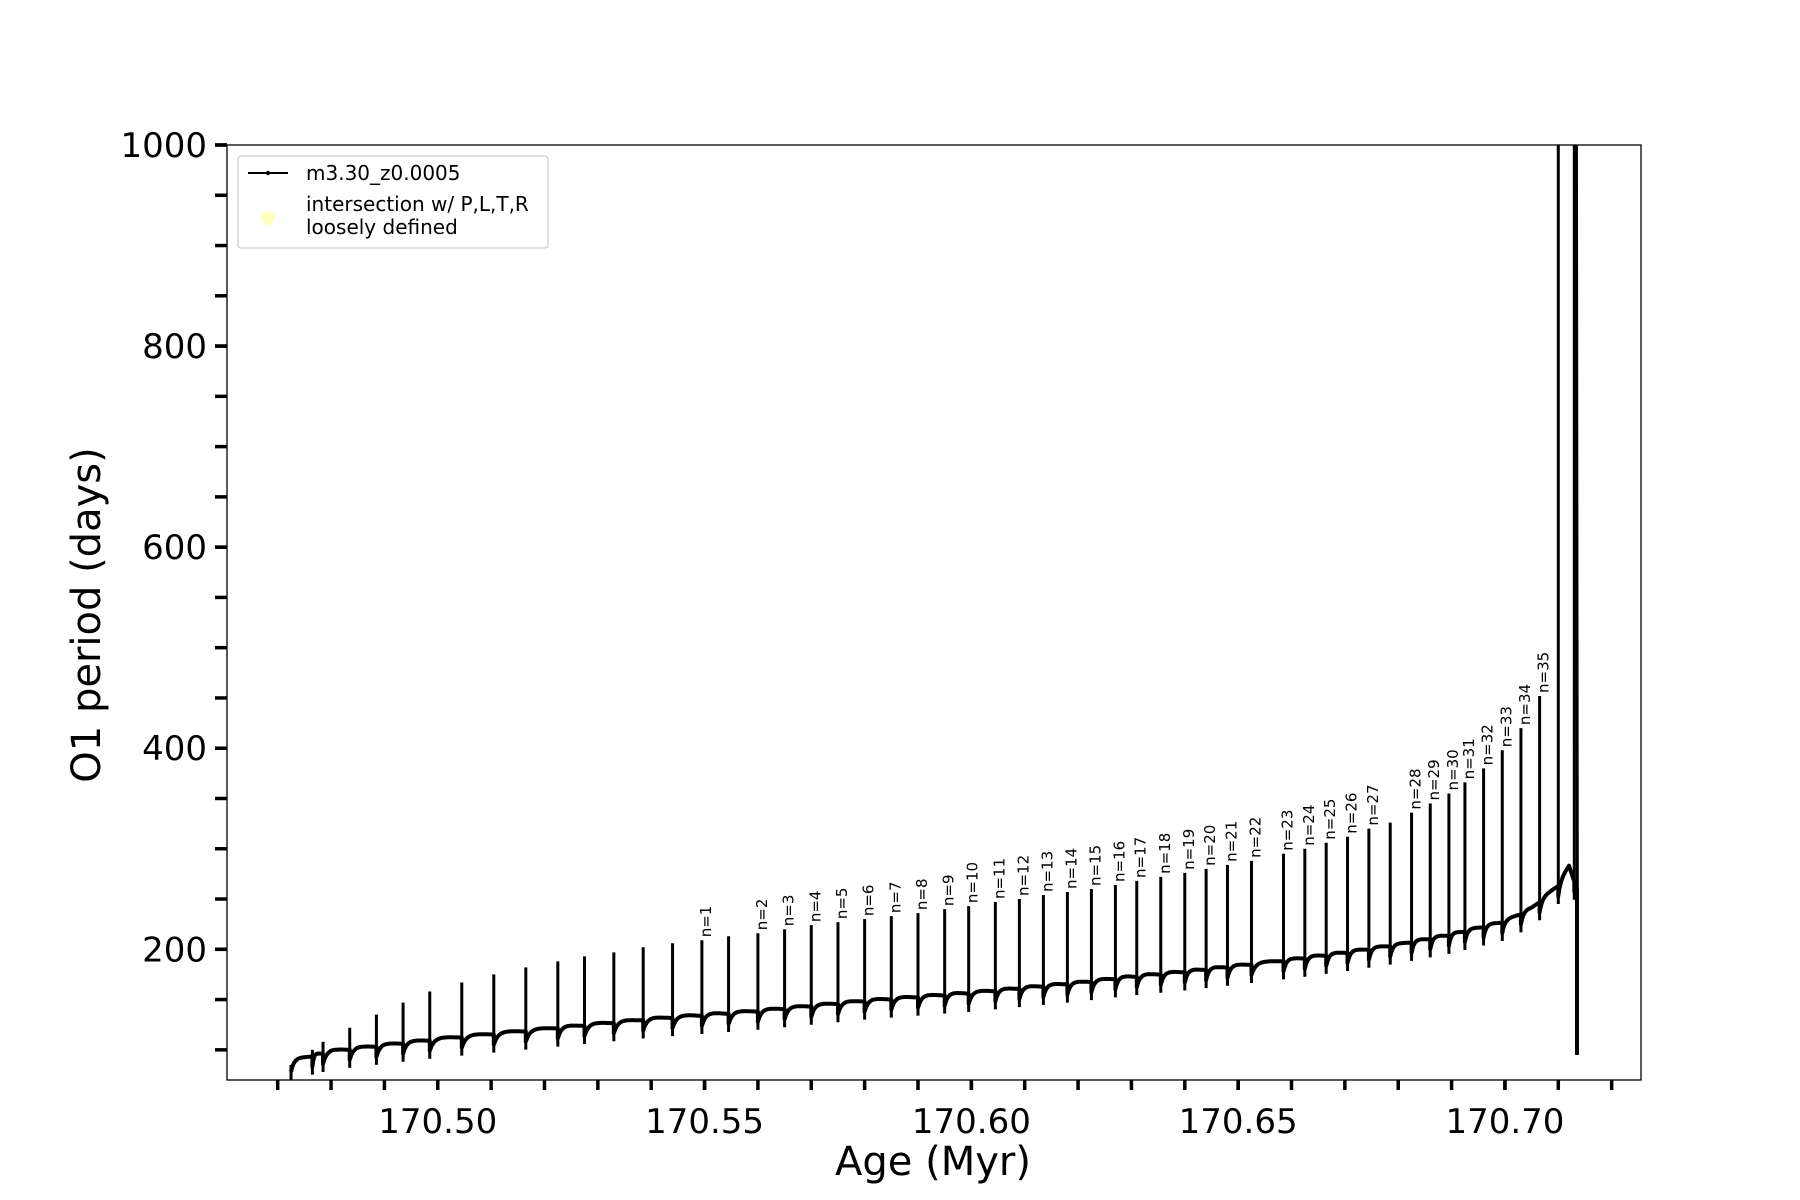  What do you see at coordinates (1352, 813) in the screenshot?
I see `pulse-label: n=26` at bounding box center [1352, 813].